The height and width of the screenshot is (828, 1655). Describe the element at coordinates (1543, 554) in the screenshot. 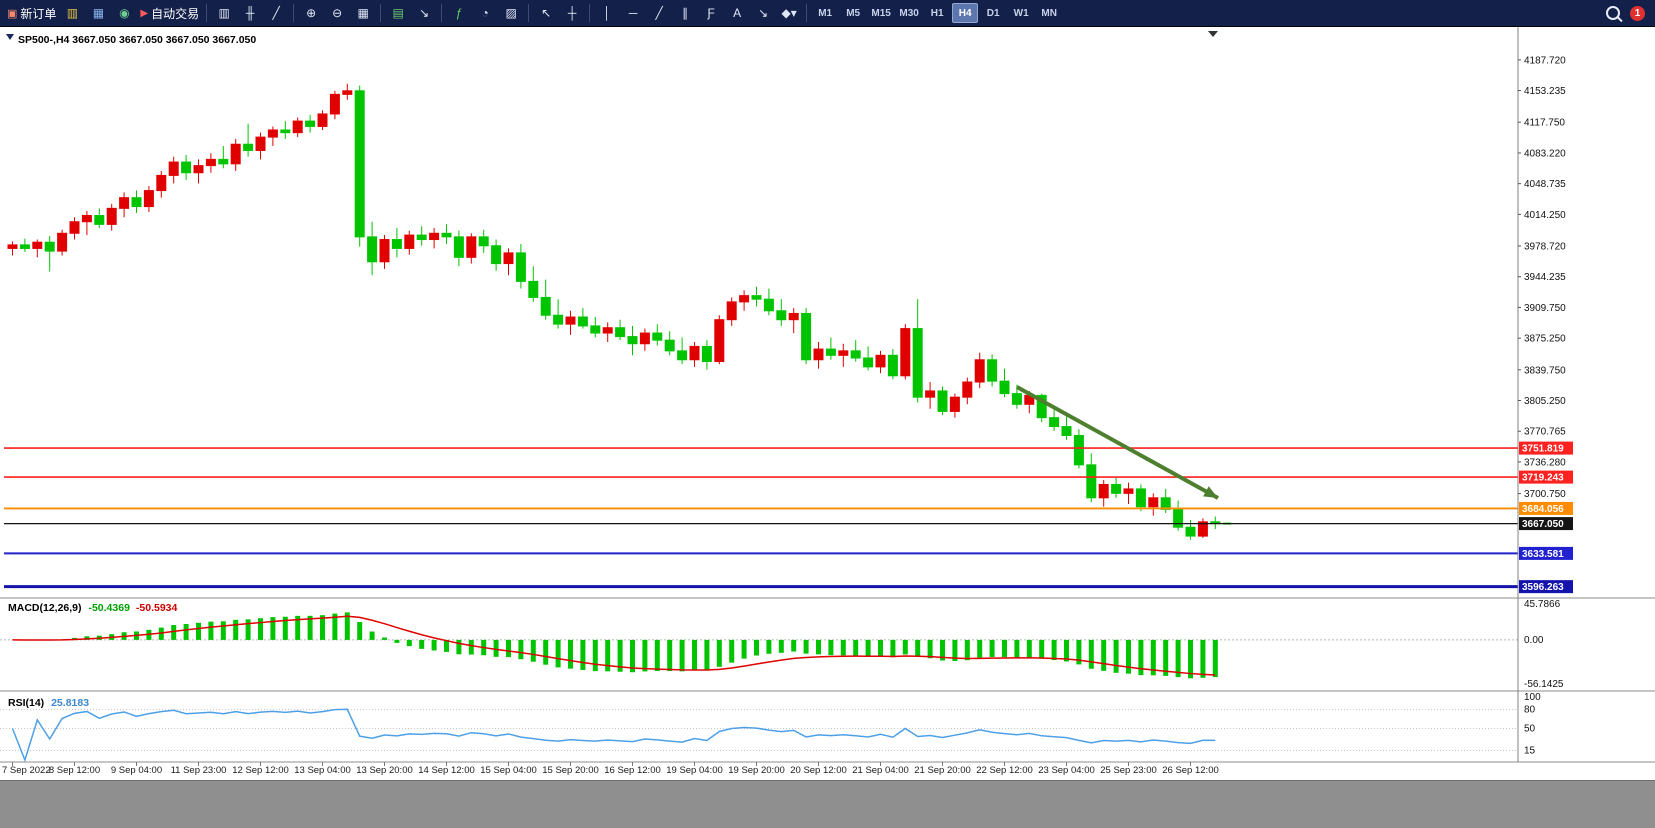

I see `price-line-label: 3633.581` at that location.